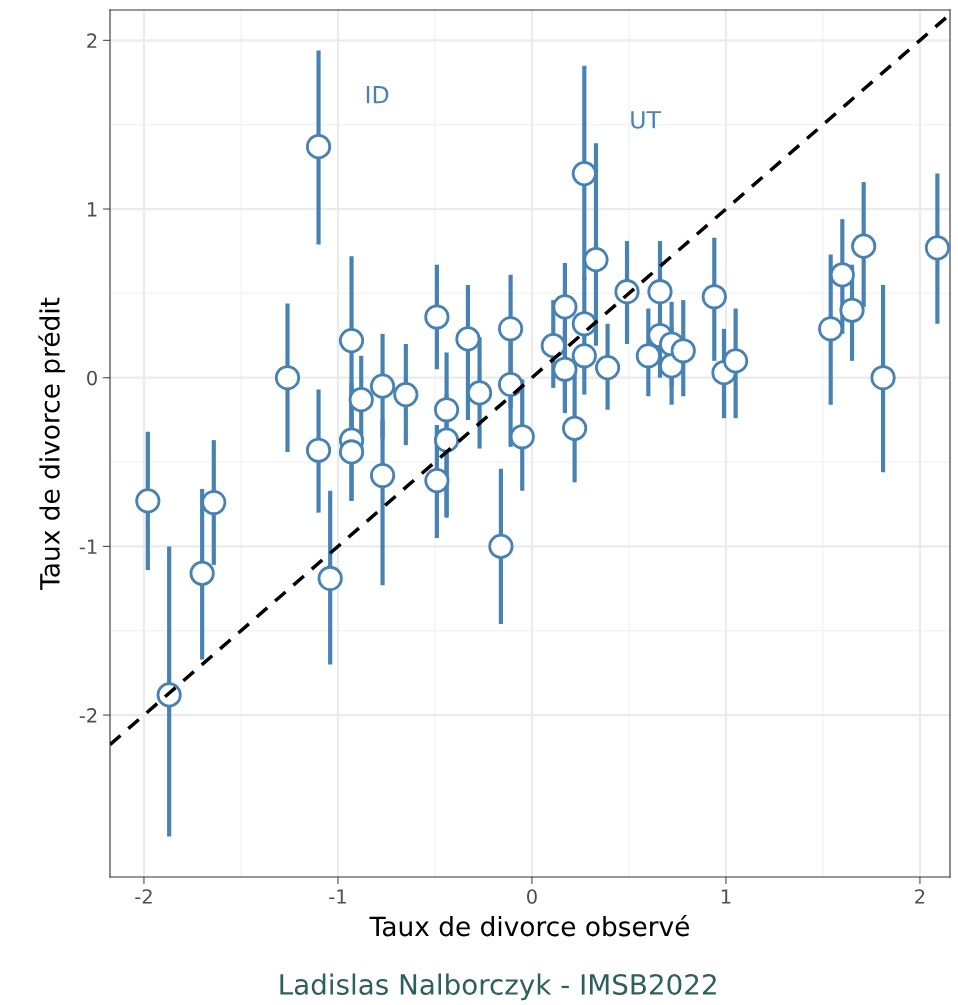 The width and height of the screenshot is (958, 1005). Describe the element at coordinates (92, 40) in the screenshot. I see `y-tick-label: 2` at that location.